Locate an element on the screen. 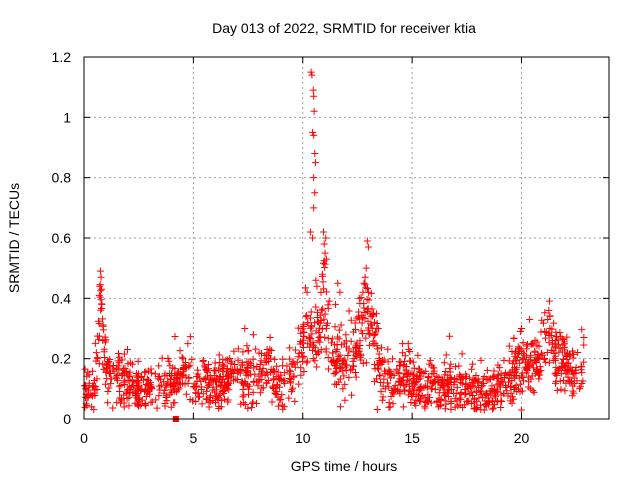 This screenshot has height=480, width=640. x-tick-label: 0 is located at coordinates (84, 438).